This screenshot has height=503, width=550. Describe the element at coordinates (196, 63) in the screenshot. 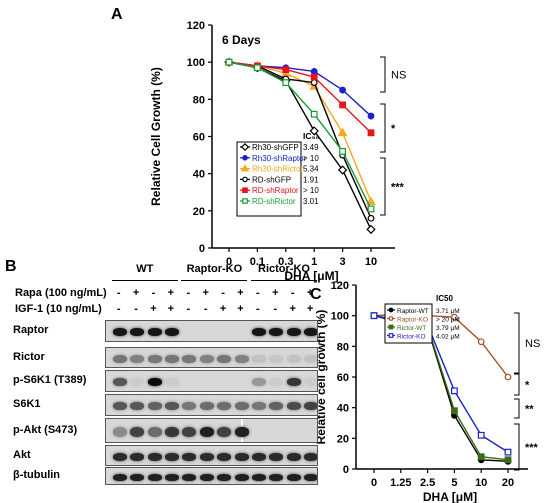

I see `y-tick-label: 100` at that location.